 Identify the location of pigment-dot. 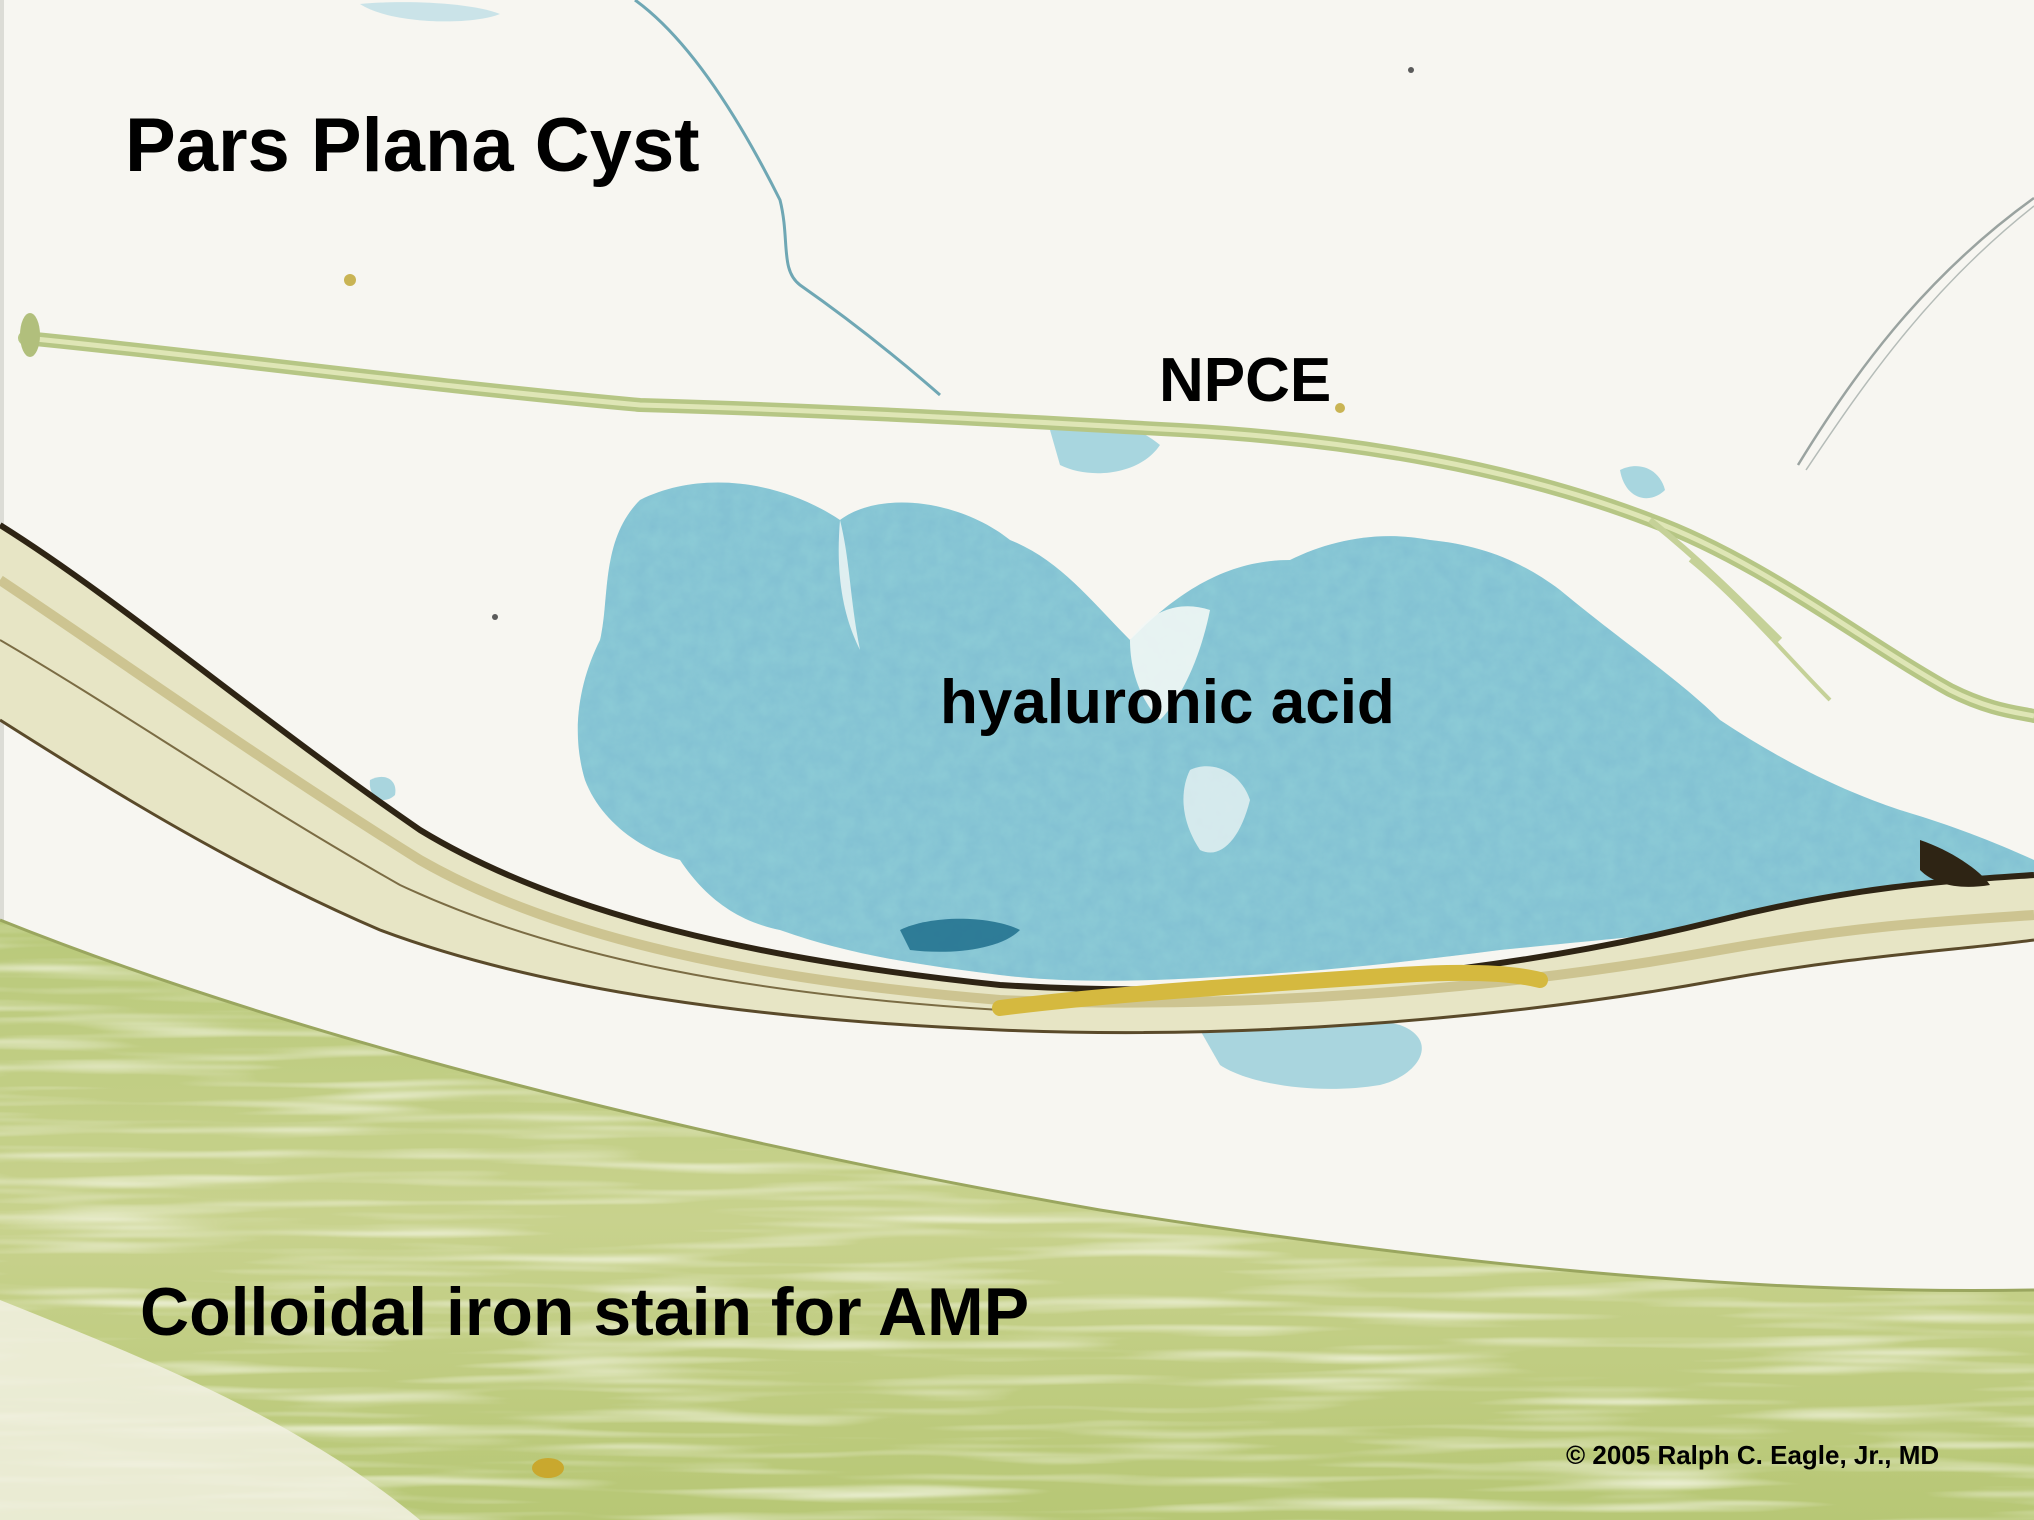
(548, 1468).